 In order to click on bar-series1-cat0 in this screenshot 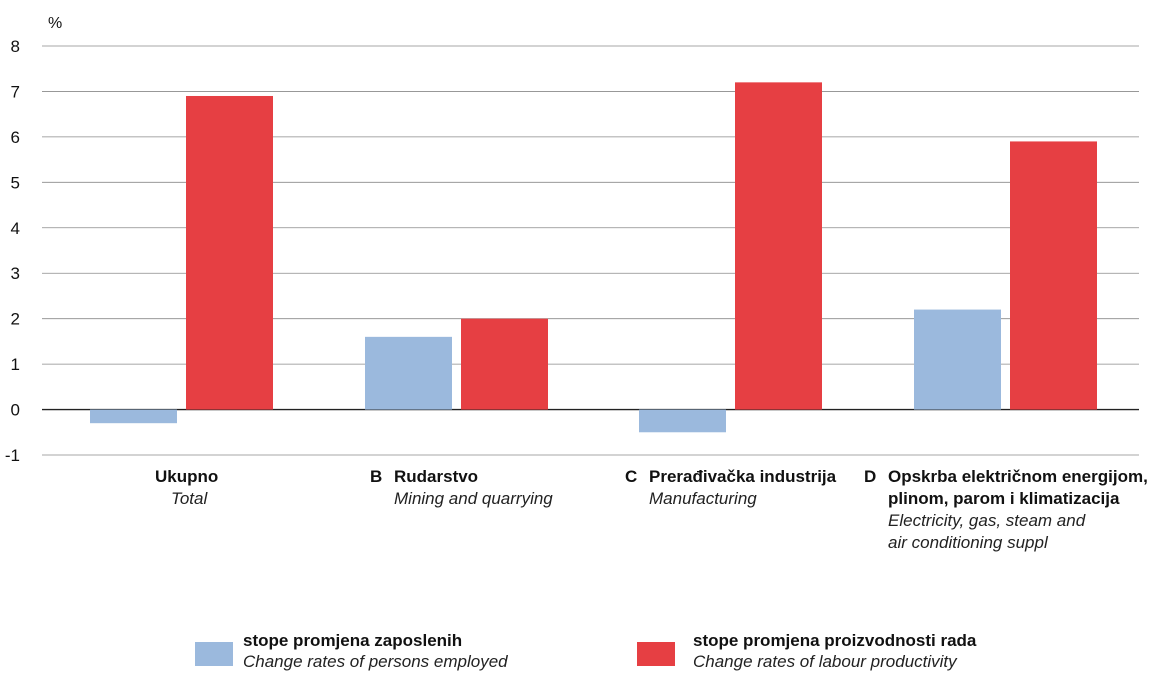, I will do `click(229, 252)`.